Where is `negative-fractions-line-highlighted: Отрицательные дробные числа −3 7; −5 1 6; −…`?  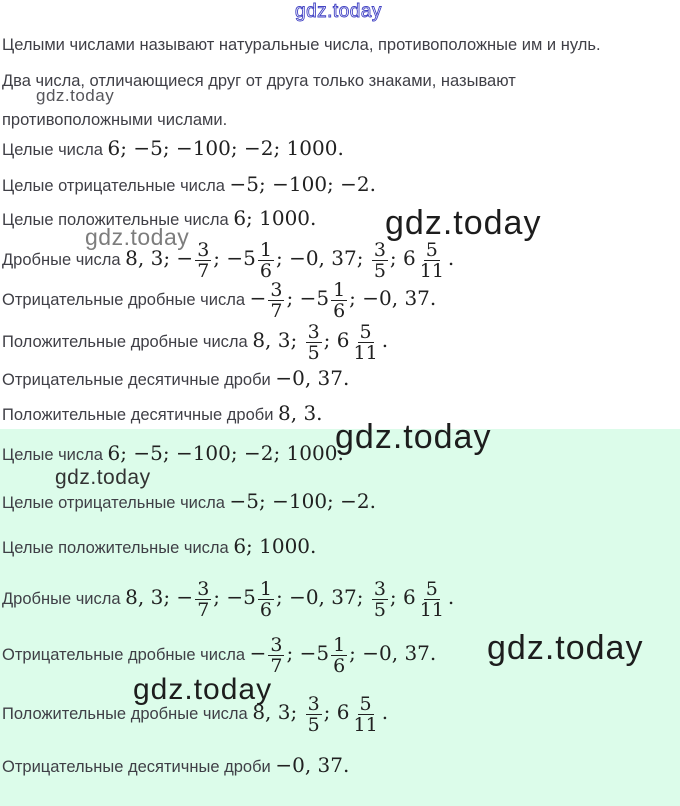 negative-fractions-line-highlighted: Отрицательные дробные числа −3 7; −5 1 6; −… is located at coordinates (341, 653).